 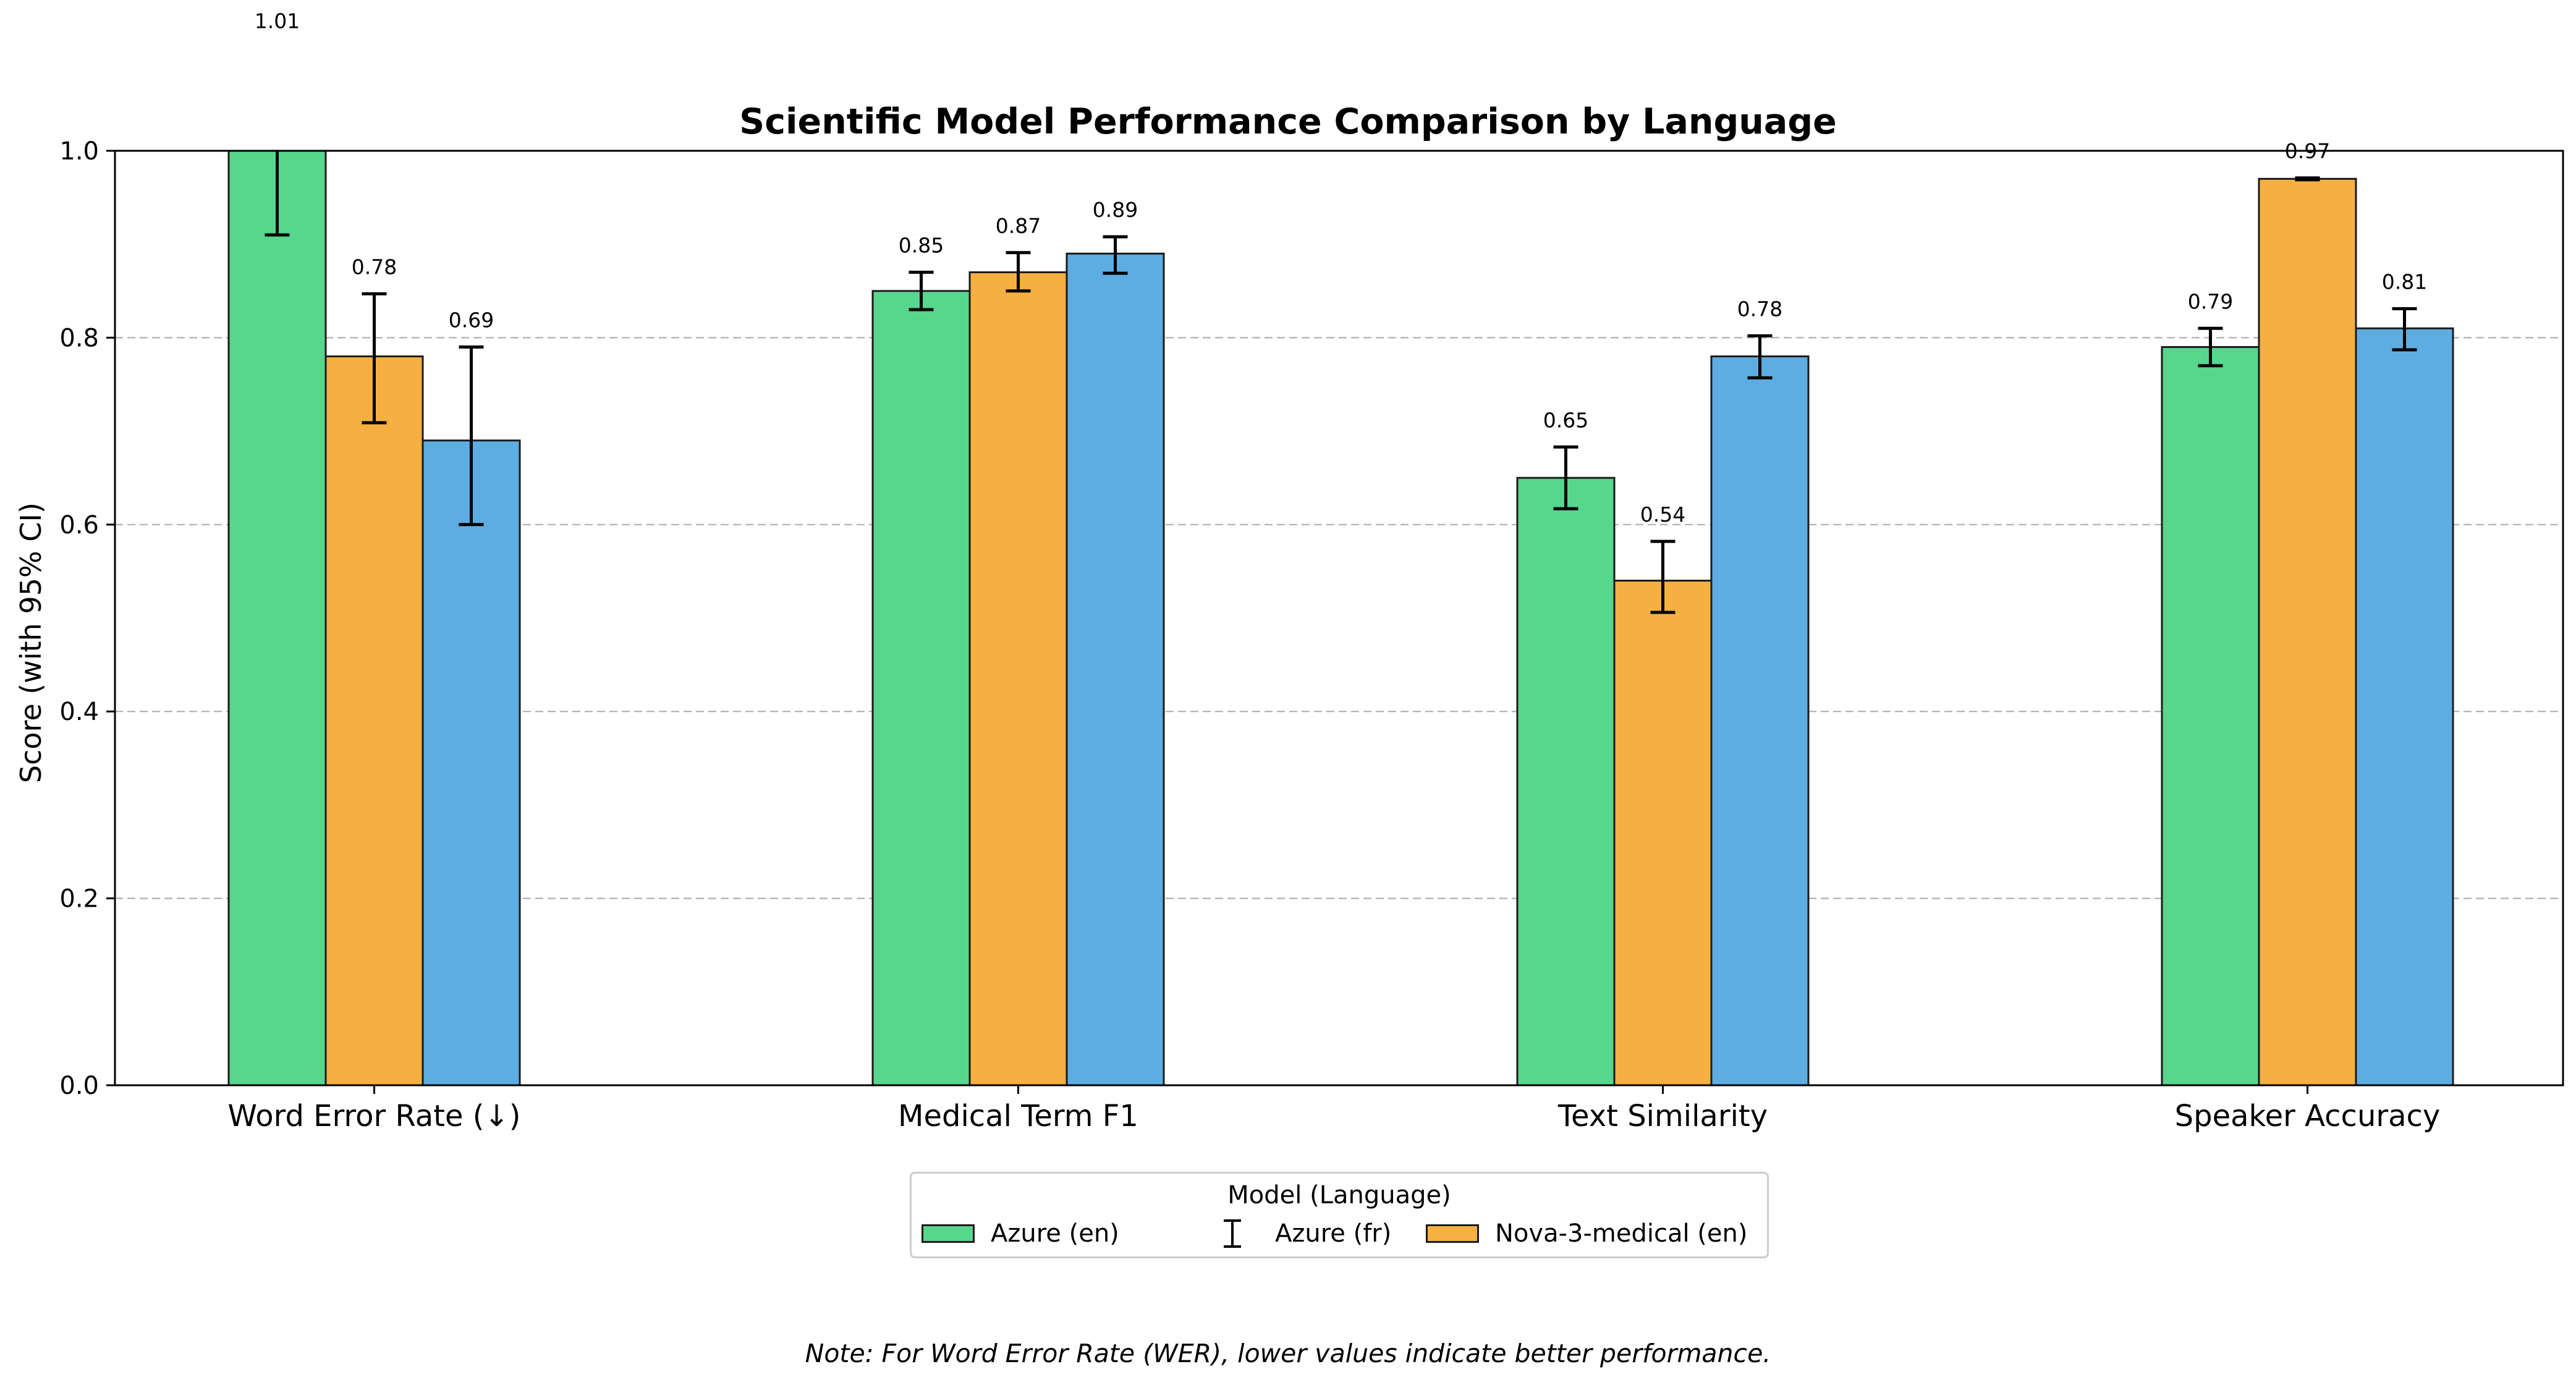 I want to click on legend-item-nova: Nova-3-medical (en), so click(x=1586, y=1233).